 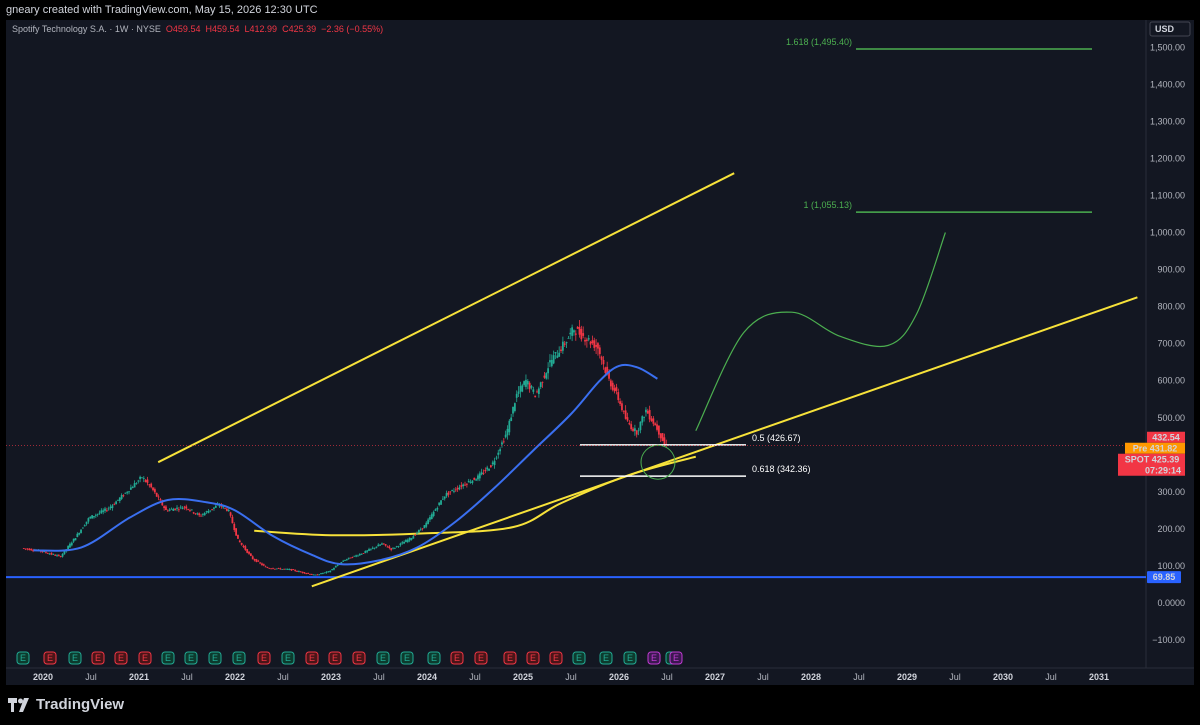 What do you see at coordinates (1164, 577) in the screenshot?
I see `support-tag` at bounding box center [1164, 577].